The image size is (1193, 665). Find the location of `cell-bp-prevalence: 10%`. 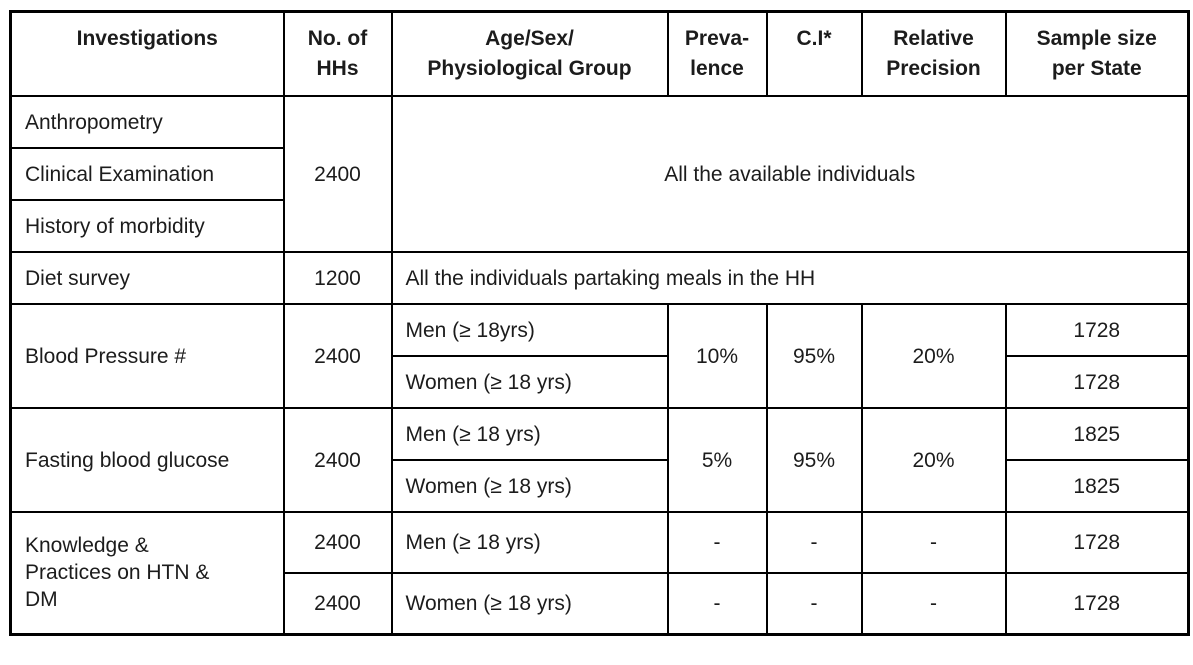

cell-bp-prevalence: 10% is located at coordinates (717, 356).